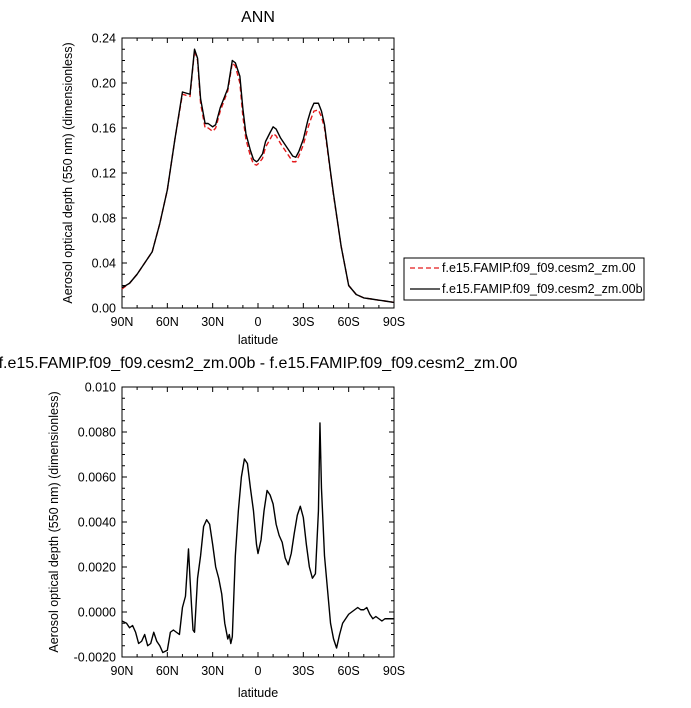 The width and height of the screenshot is (691, 708). Describe the element at coordinates (97, 613) in the screenshot. I see `bottom-y-tick-label: 0.0000` at that location.